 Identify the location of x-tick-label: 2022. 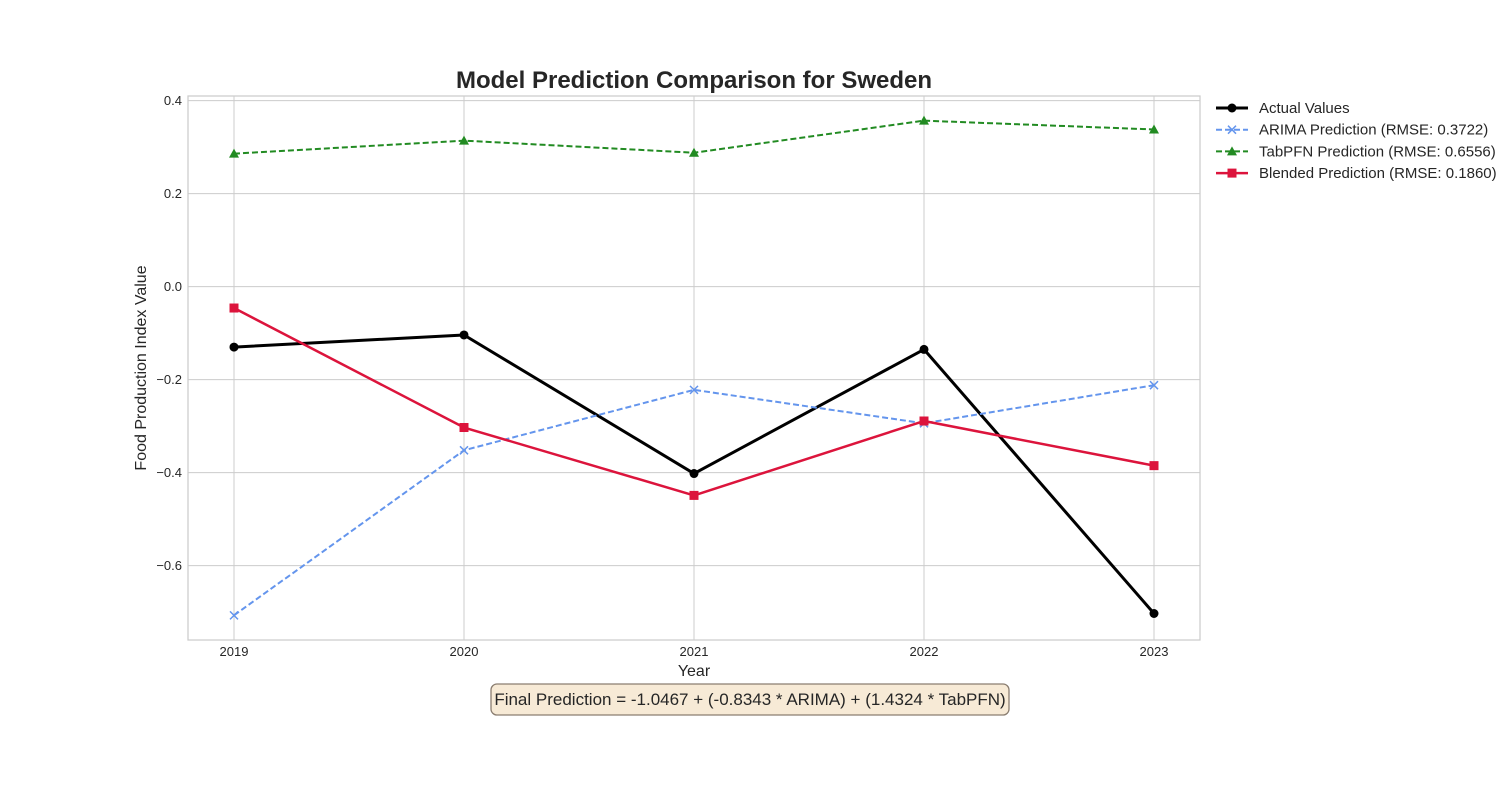
(924, 651).